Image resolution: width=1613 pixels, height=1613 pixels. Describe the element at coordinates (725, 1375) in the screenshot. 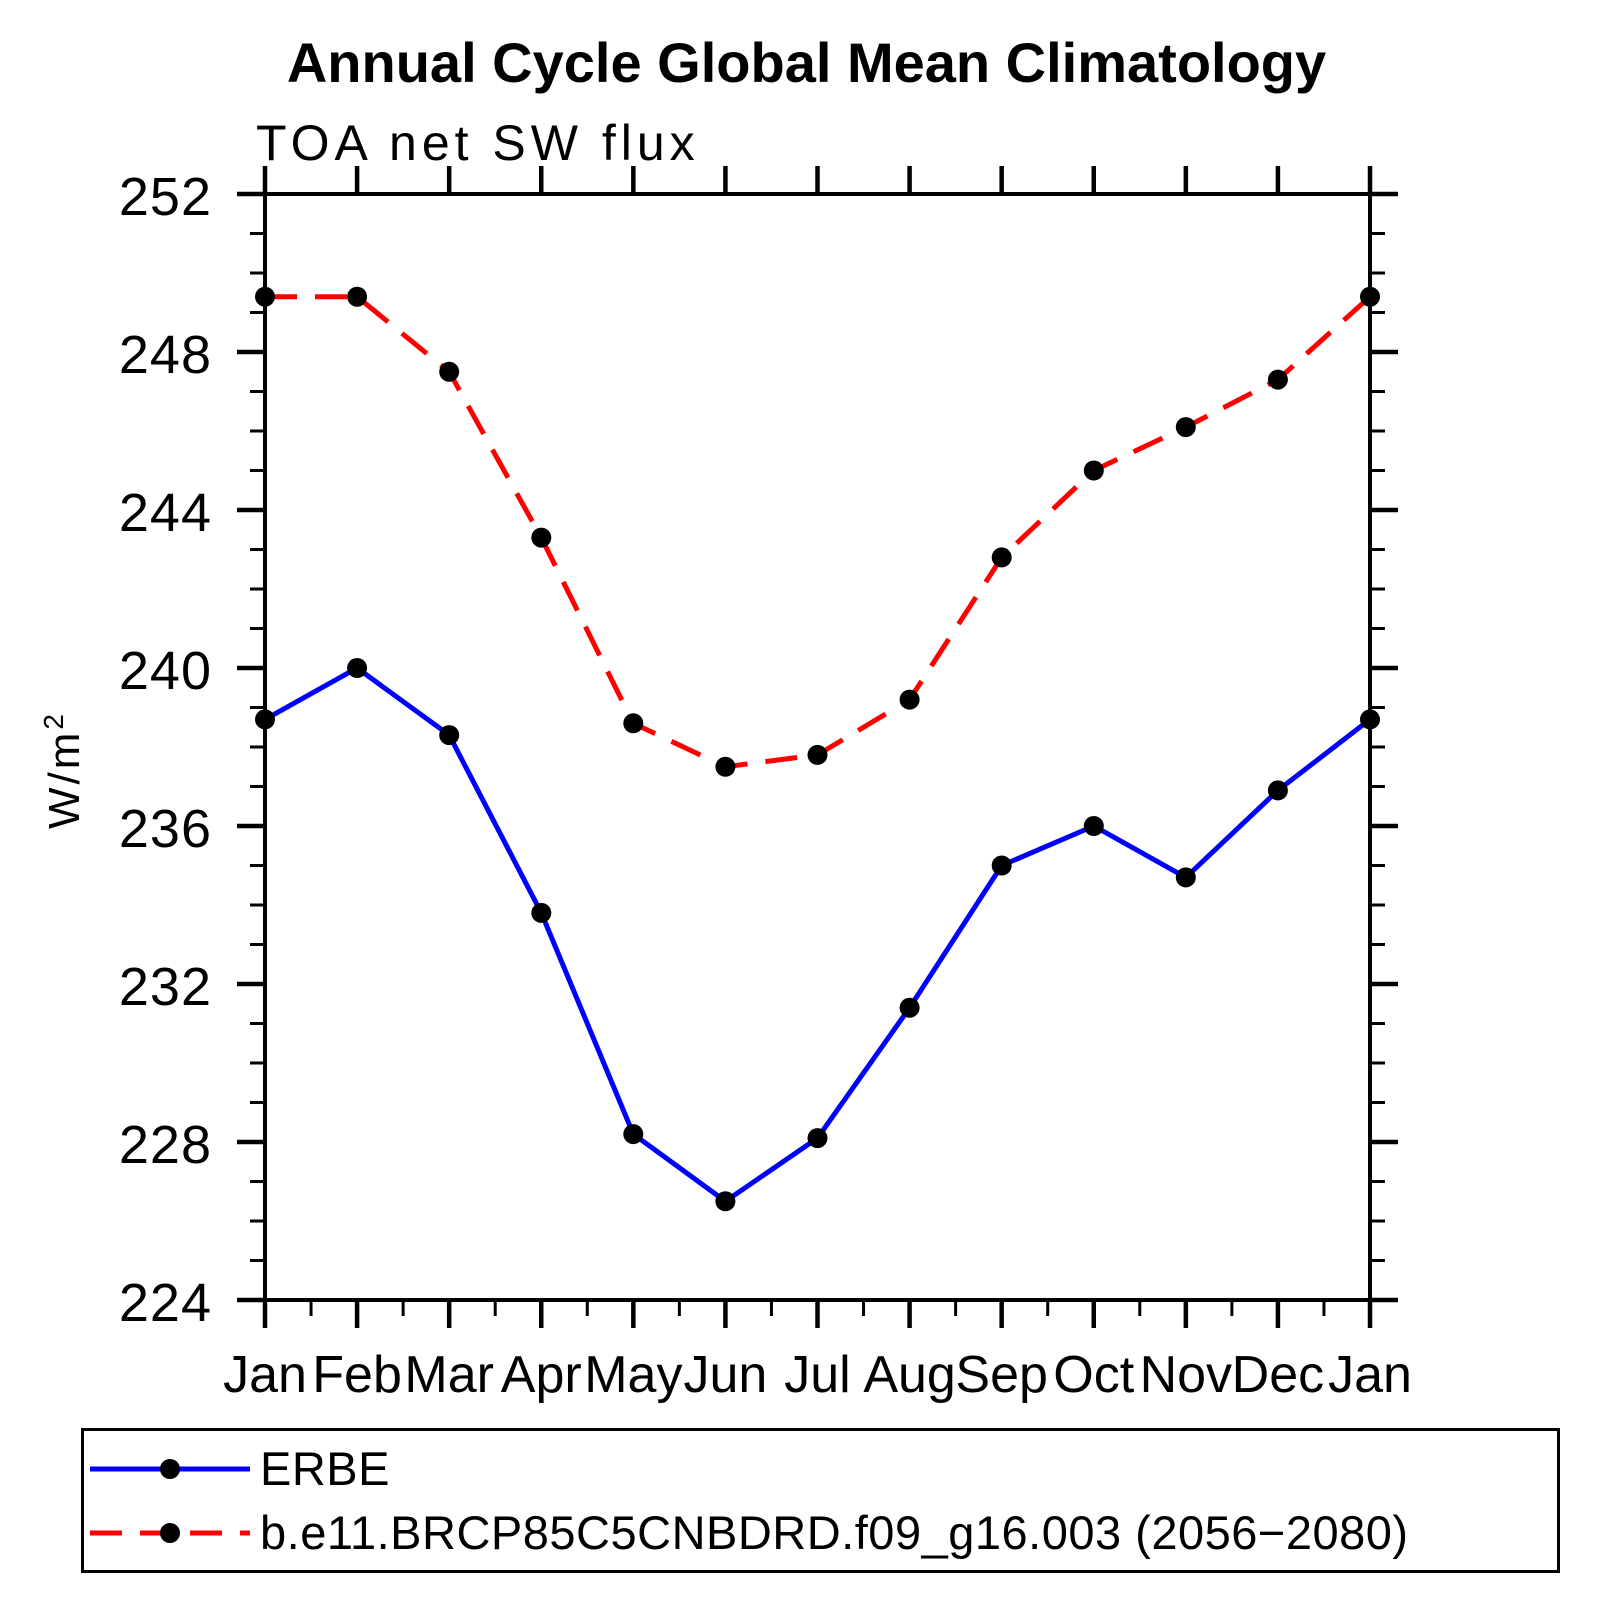

I see `x-tick-label: Jun` at that location.